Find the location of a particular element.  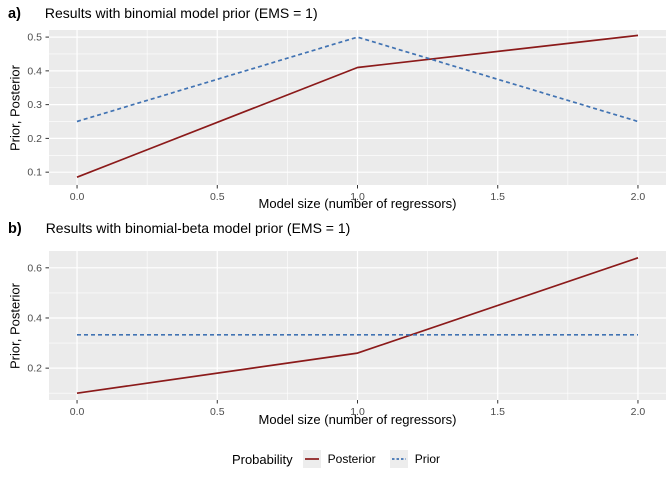

y-tick-label: 0.1 is located at coordinates (34, 173).